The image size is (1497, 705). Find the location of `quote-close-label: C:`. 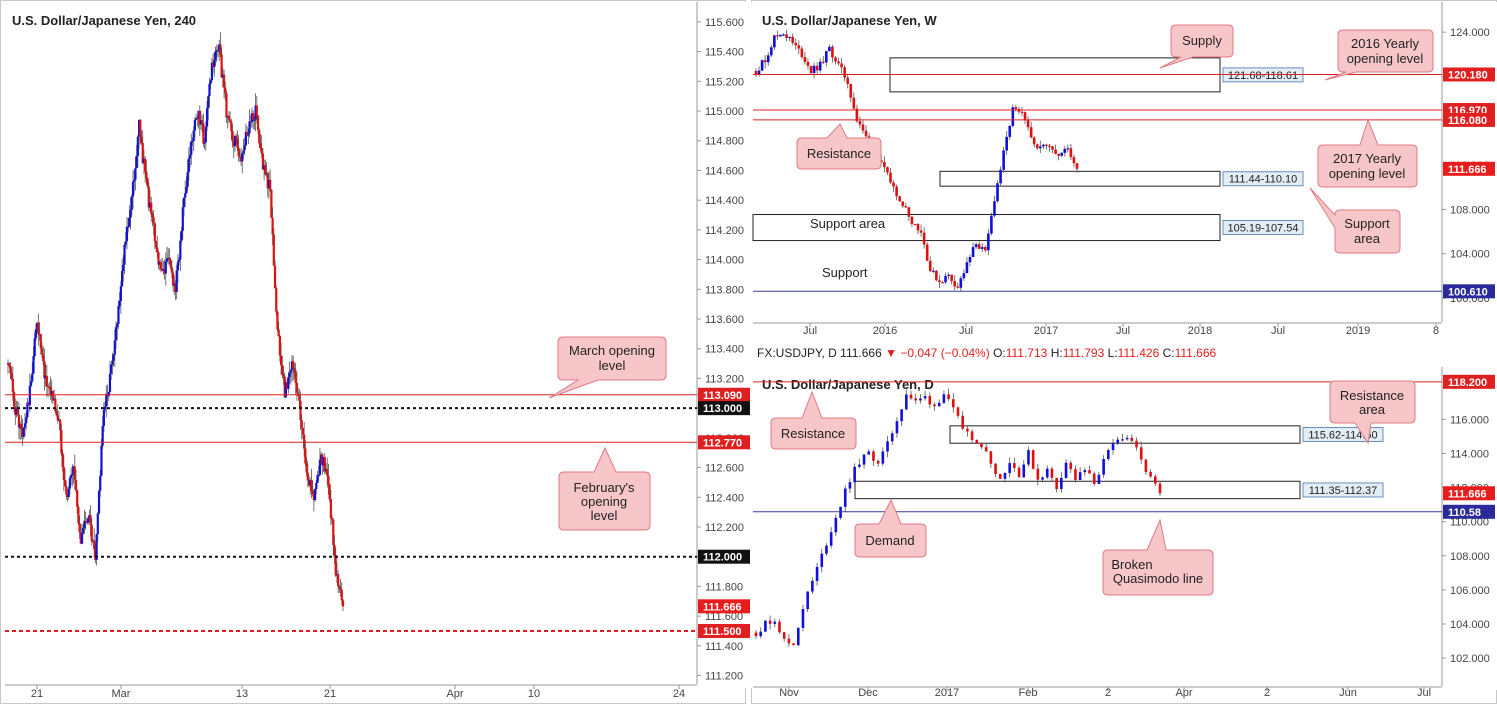

quote-close-label: C: is located at coordinates (1168, 353).